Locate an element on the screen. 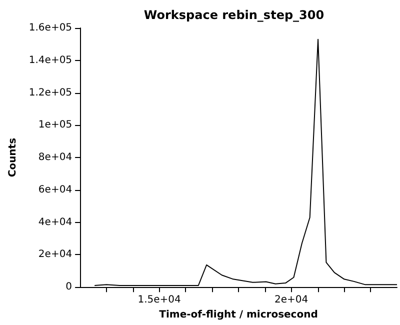 Image resolution: width=400 pixels, height=325 pixels. y-tick-label: 1.2e+05 is located at coordinates (50, 92).